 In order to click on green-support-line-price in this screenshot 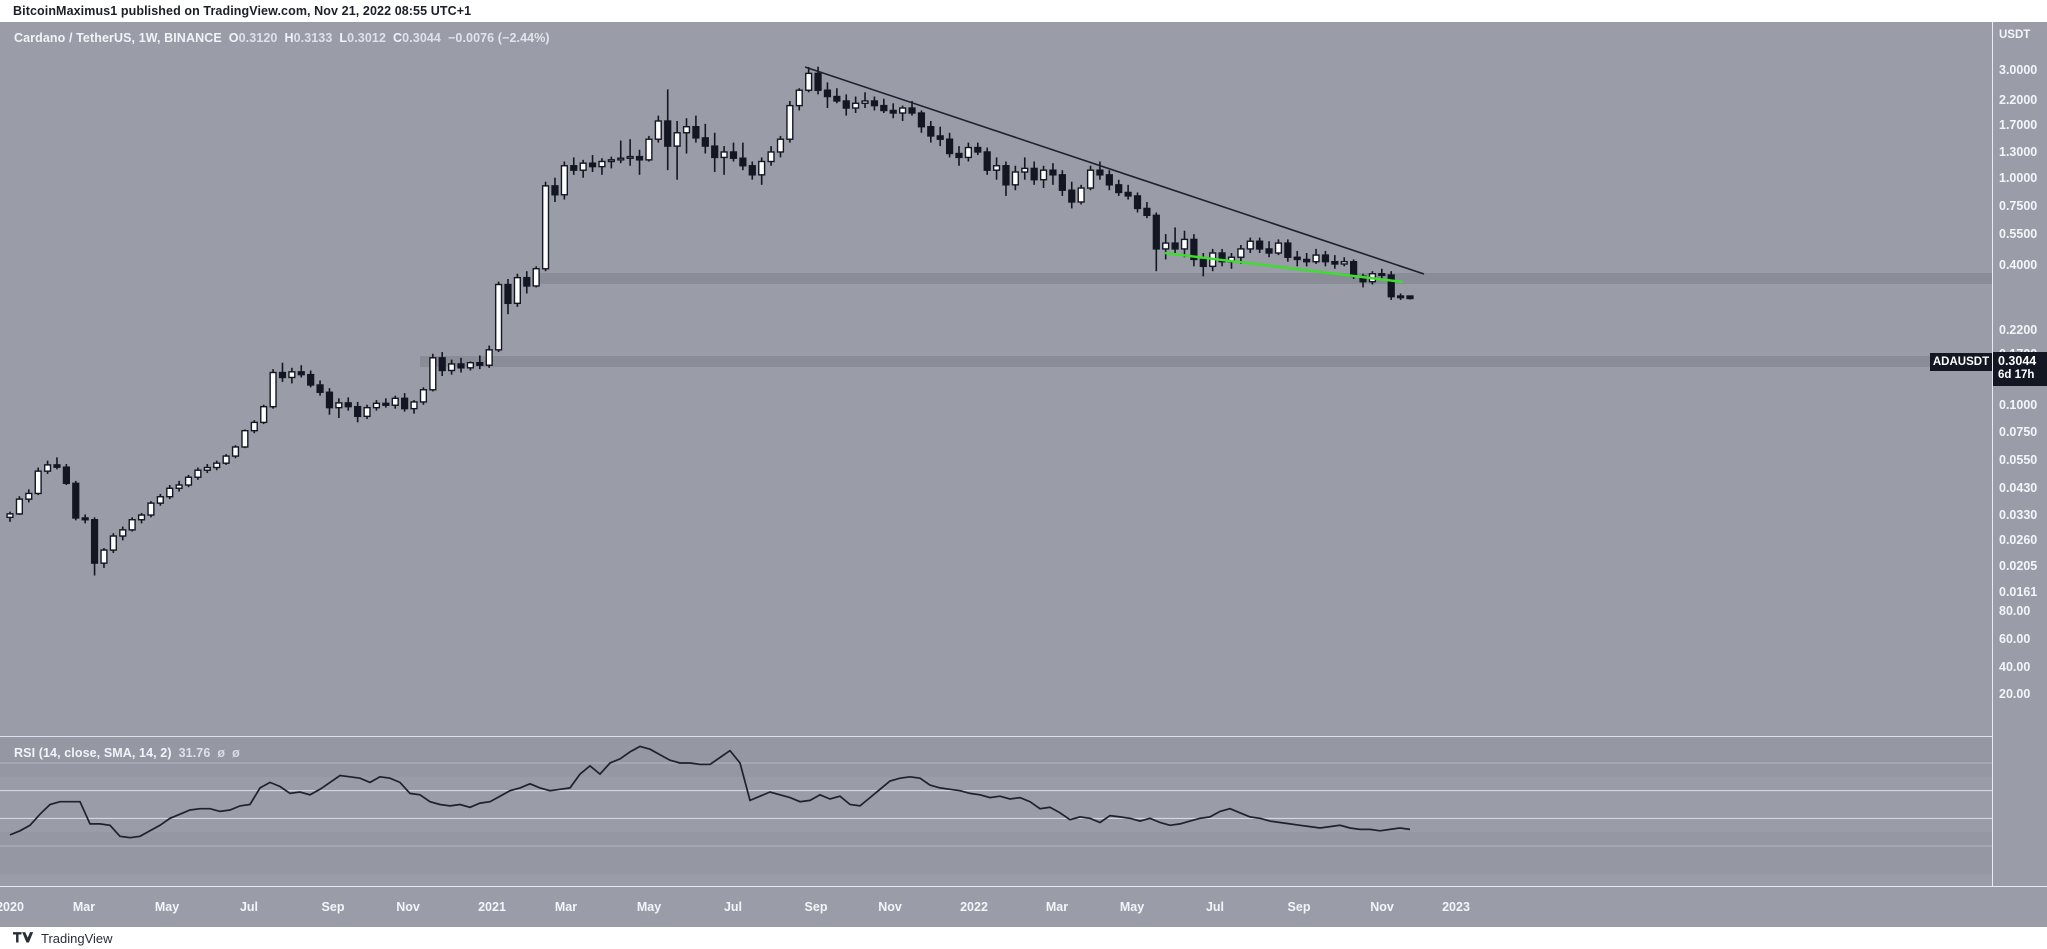, I will do `click(1284, 267)`.